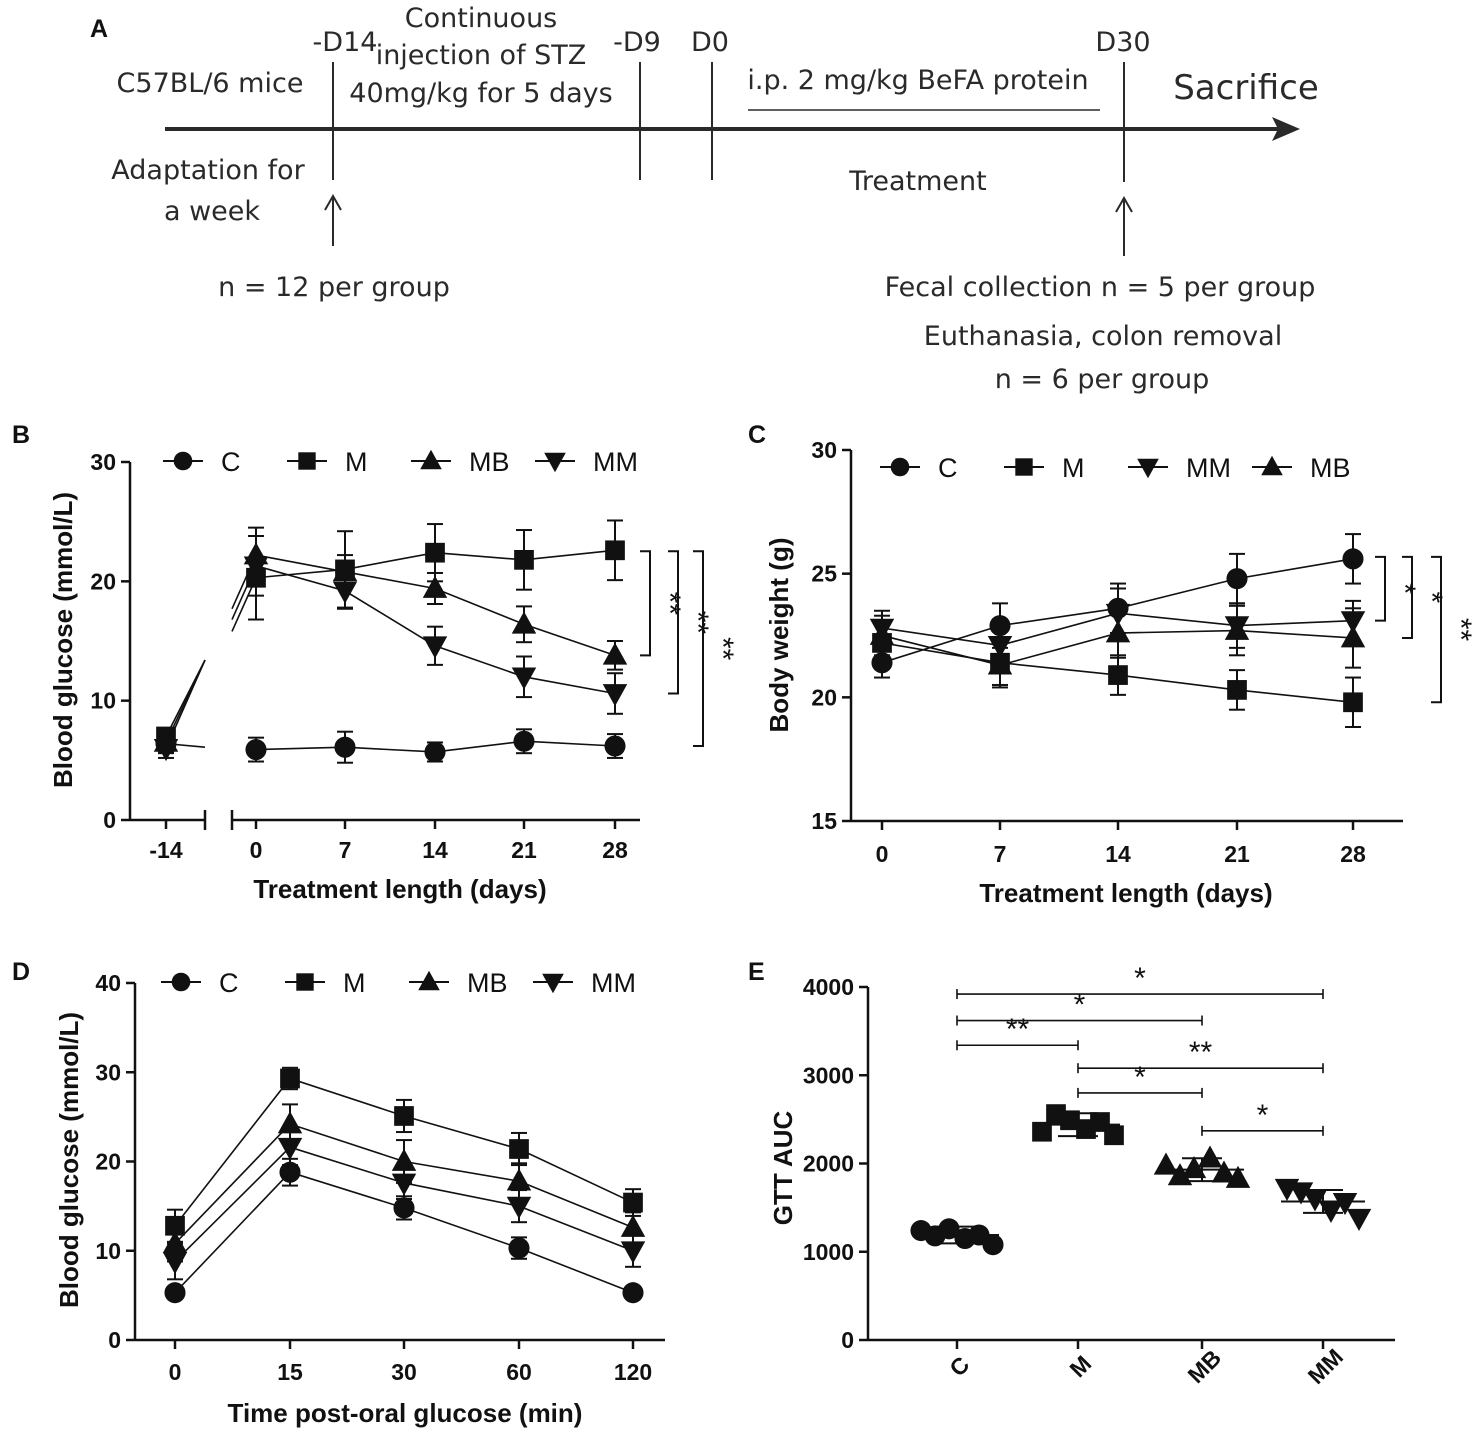  What do you see at coordinates (1202, 1267) in the screenshot?
I see `e-group-mb: MB` at bounding box center [1202, 1267].